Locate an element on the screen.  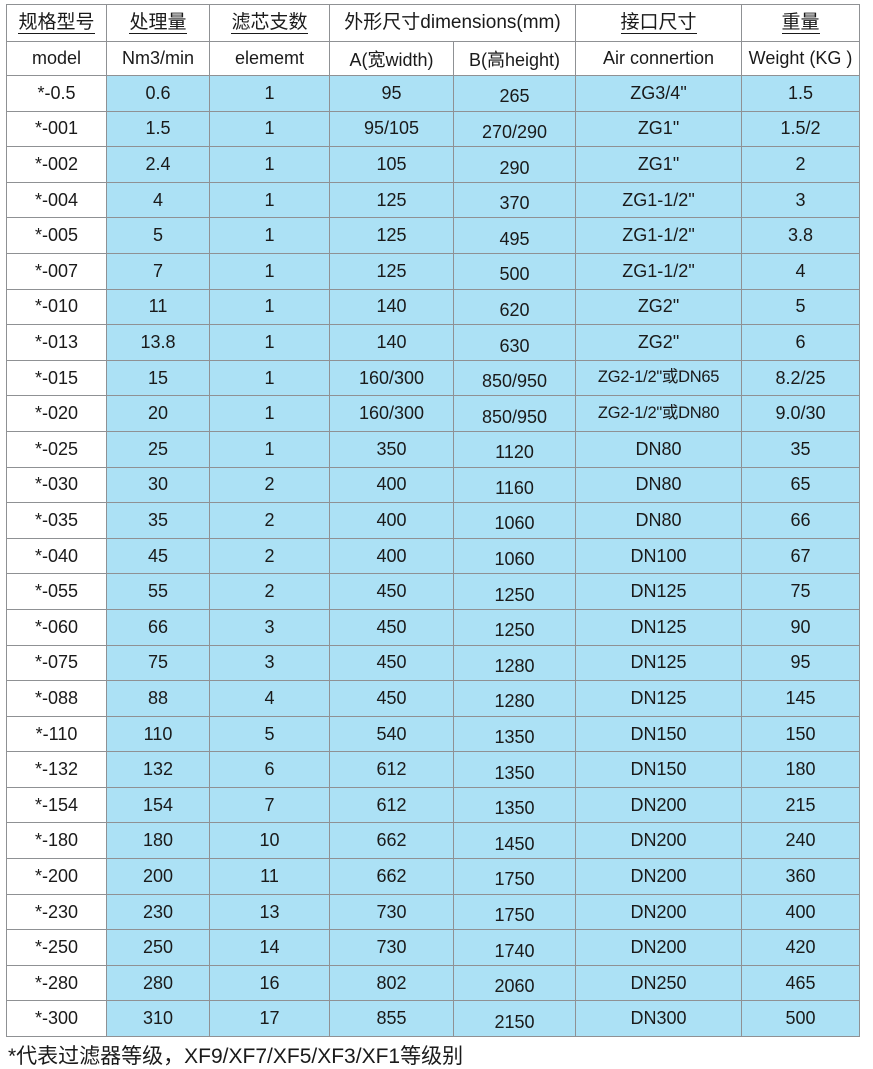
cell-weight: 65 is located at coordinates (801, 485).